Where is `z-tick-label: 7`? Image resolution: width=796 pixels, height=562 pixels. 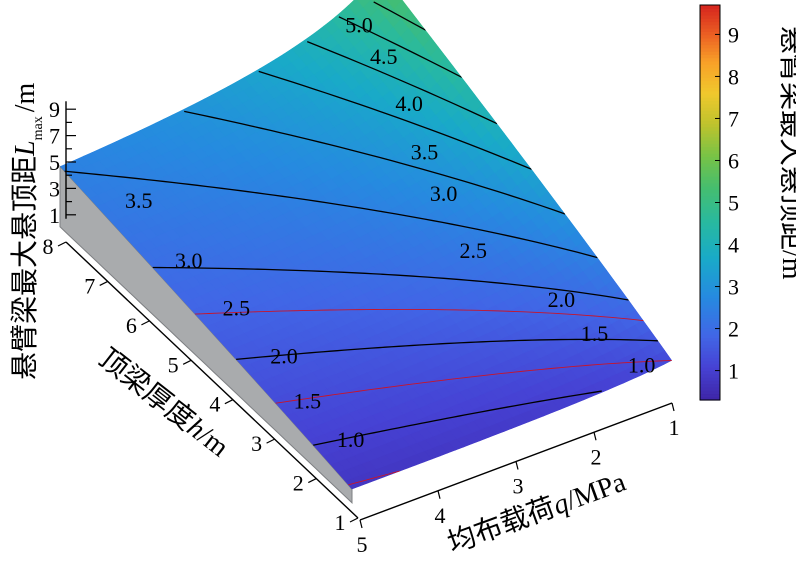 z-tick-label: 7 is located at coordinates (54, 136).